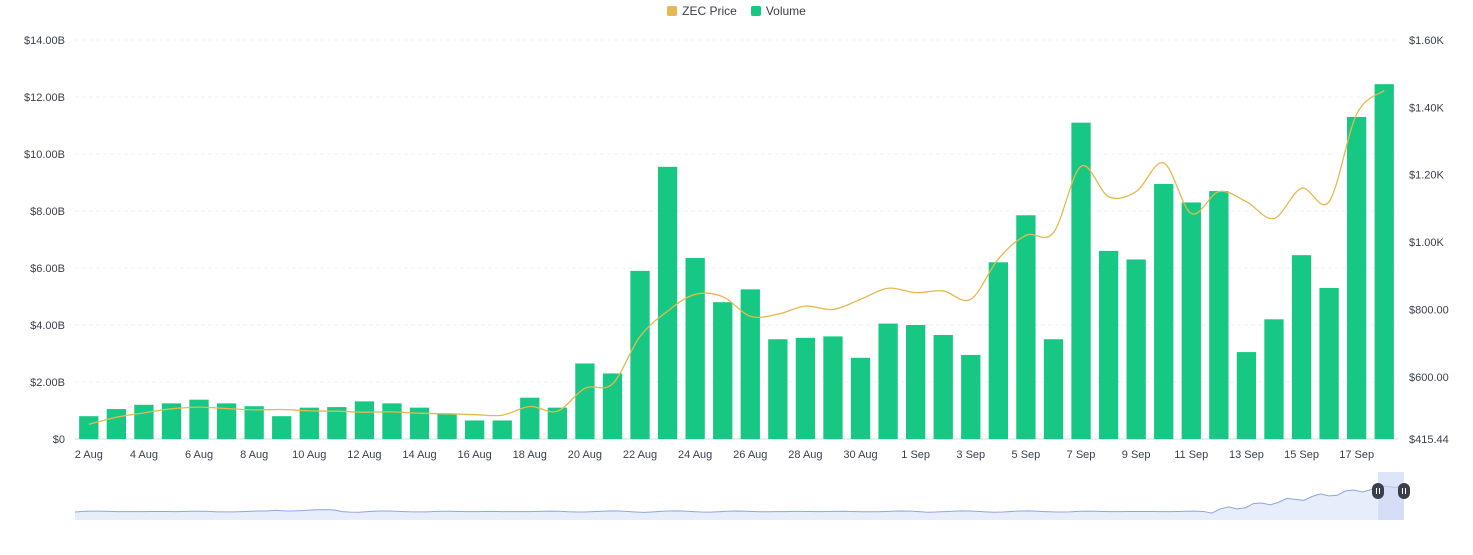  What do you see at coordinates (915, 455) in the screenshot?
I see `x-tick-label: 1 Sep` at bounding box center [915, 455].